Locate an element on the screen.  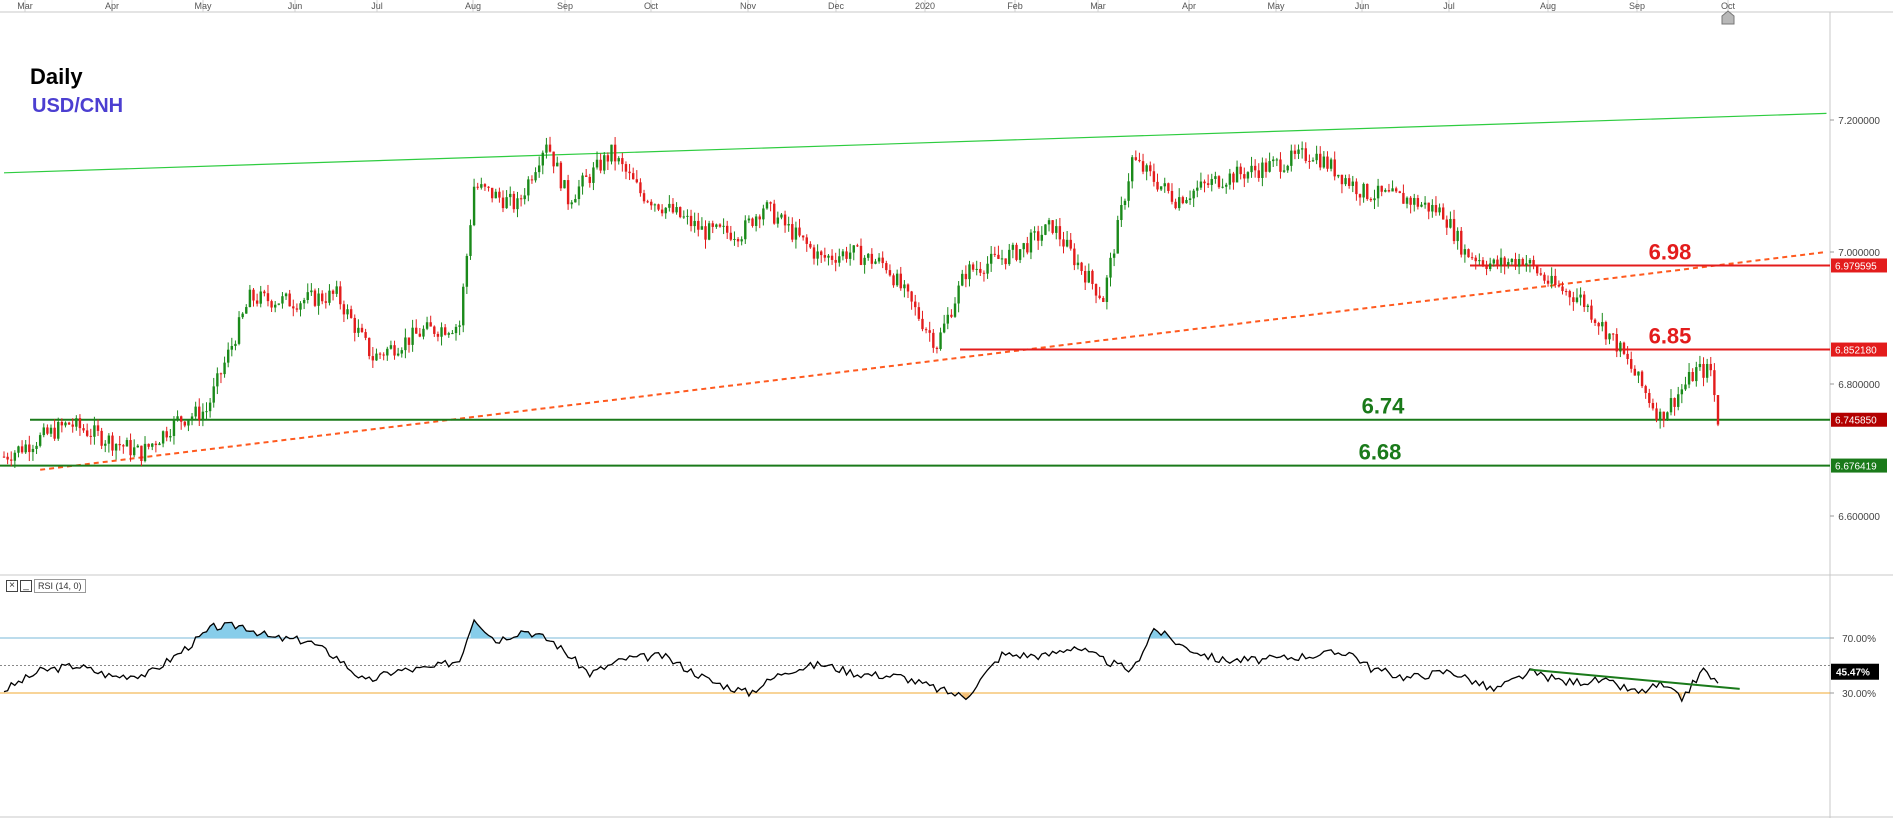
minimize-indicator-button: _ is located at coordinates (26, 586).